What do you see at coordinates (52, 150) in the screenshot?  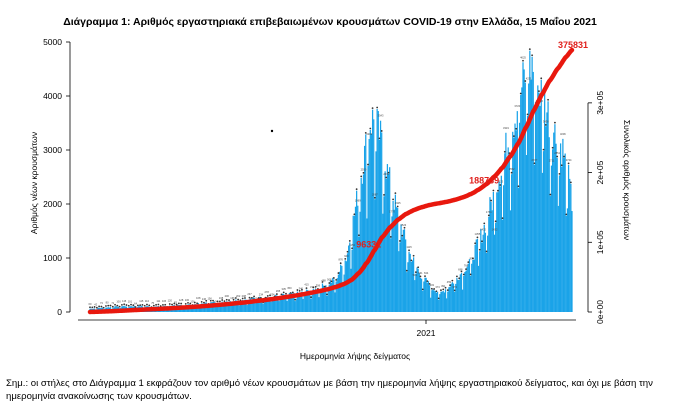 I see `y-left-tick-label: 3000` at bounding box center [52, 150].